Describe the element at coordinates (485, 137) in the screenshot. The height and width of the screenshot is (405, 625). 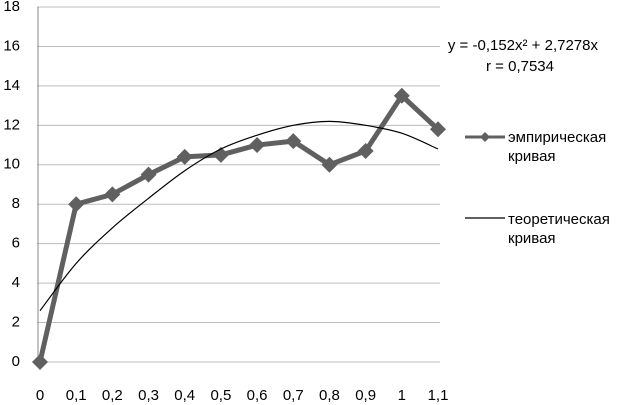
I see `legend-marker` at that location.